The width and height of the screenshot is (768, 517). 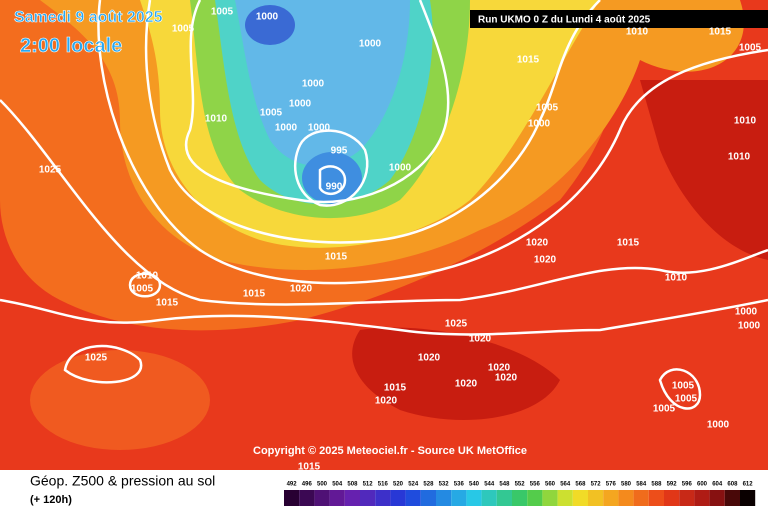 I want to click on low-core, so click(x=332, y=178).